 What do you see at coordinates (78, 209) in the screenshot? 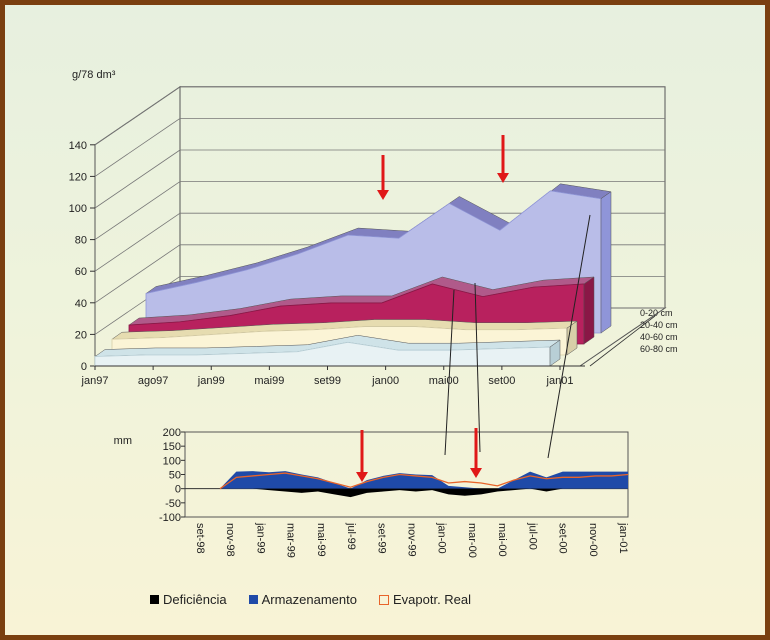
I see `y-tick-label: 100` at bounding box center [78, 209].